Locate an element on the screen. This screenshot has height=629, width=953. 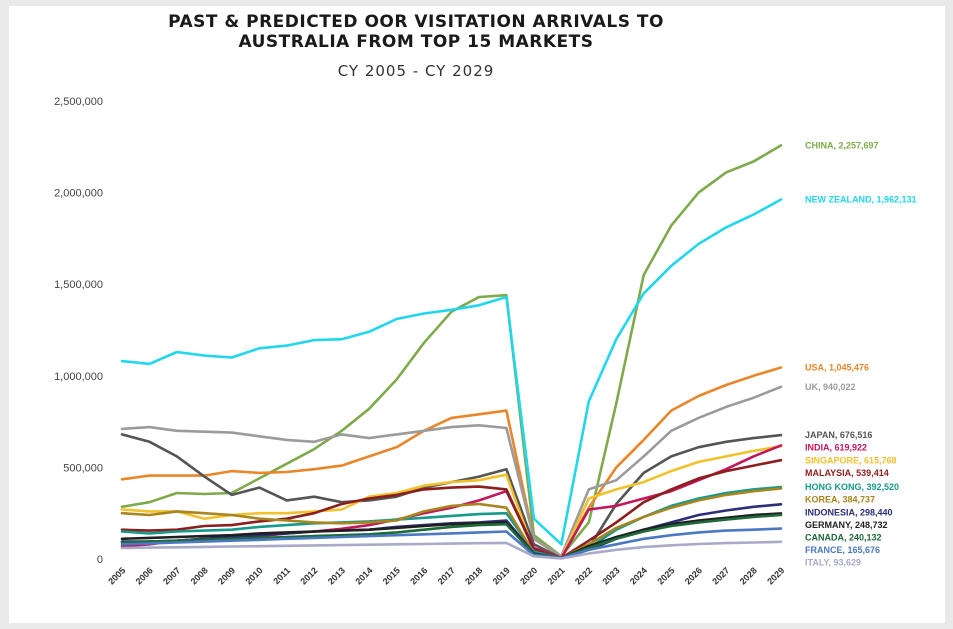
series-end-label-malaysia: MALAYSIA, 539,414 is located at coordinates (847, 473).